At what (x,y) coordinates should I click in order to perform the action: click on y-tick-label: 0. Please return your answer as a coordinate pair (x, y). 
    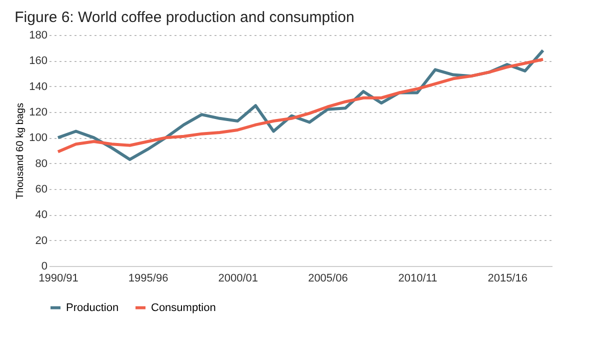
    Looking at the image, I should click on (44, 266).